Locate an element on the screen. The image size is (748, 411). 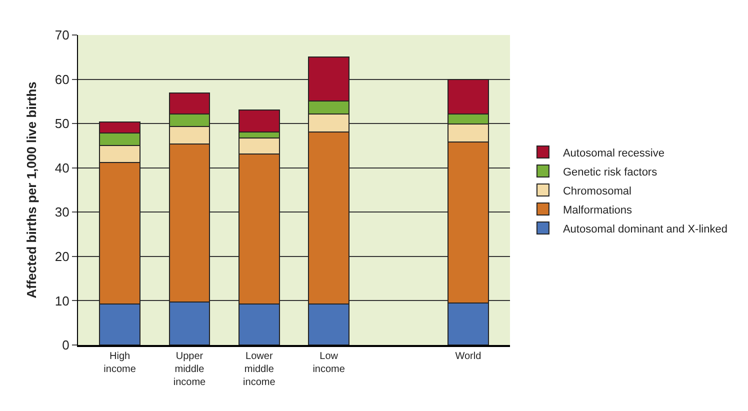
x-tick-label: Low income is located at coordinates (329, 363).